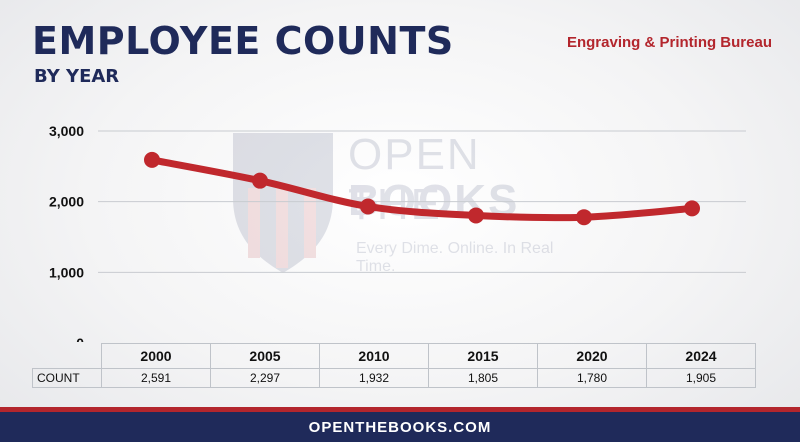 The image size is (800, 442). Describe the element at coordinates (66, 202) in the screenshot. I see `y-tick-label: 2,000` at that location.